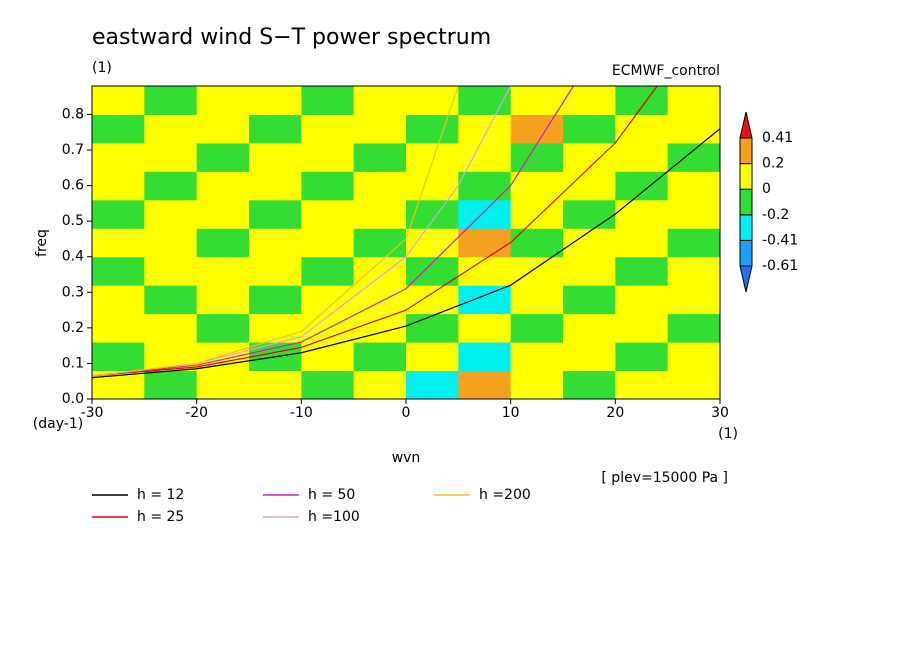 Image resolution: width=904 pixels, height=654 pixels. What do you see at coordinates (160, 517) in the screenshot?
I see `legend-label: h = 25` at bounding box center [160, 517].